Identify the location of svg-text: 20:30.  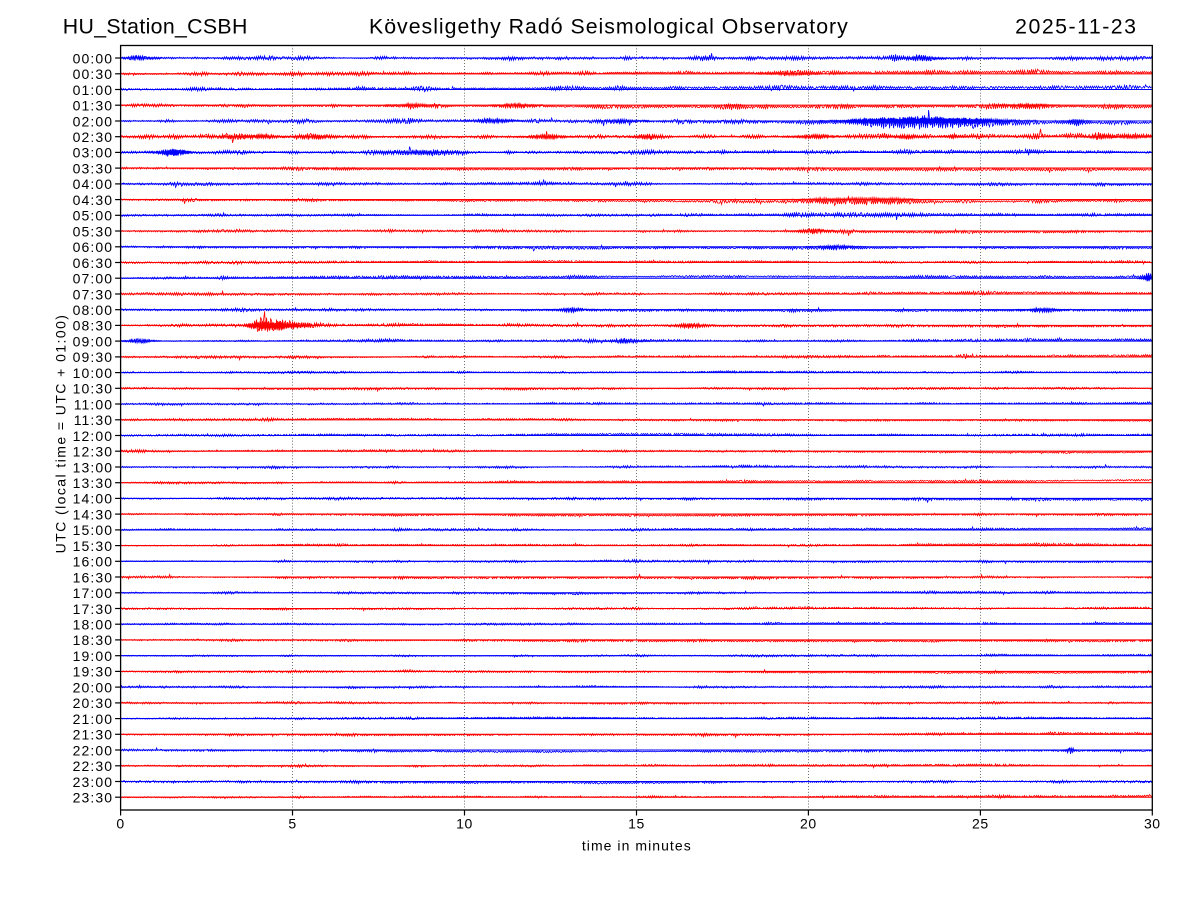
(93, 703).